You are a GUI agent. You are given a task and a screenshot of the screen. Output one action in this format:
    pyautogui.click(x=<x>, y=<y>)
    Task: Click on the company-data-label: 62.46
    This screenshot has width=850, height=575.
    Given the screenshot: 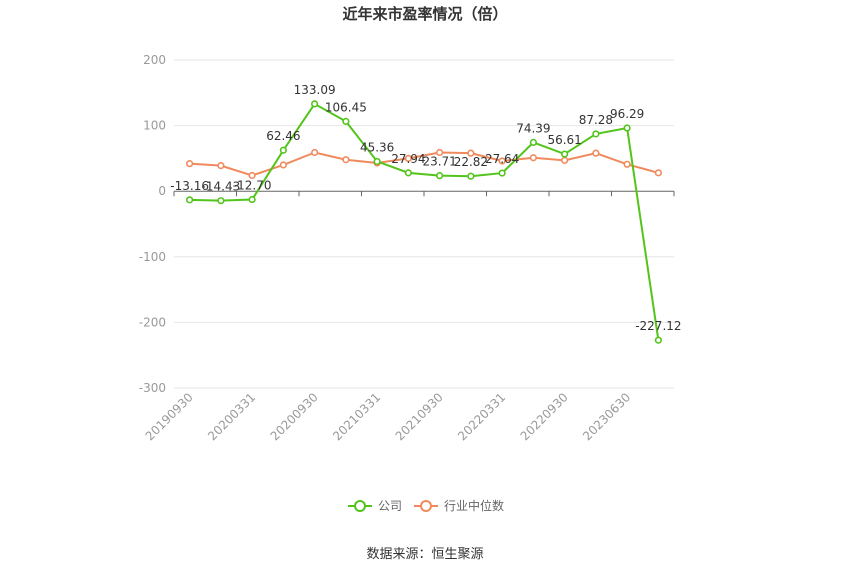 What is the action you would take?
    pyautogui.click(x=283, y=136)
    